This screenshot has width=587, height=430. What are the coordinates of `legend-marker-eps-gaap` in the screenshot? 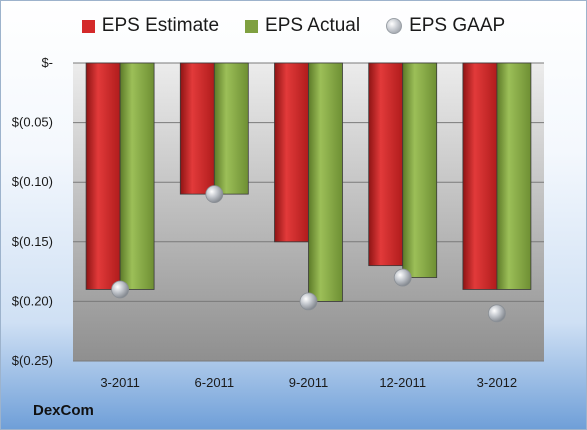 It's located at (394, 26).